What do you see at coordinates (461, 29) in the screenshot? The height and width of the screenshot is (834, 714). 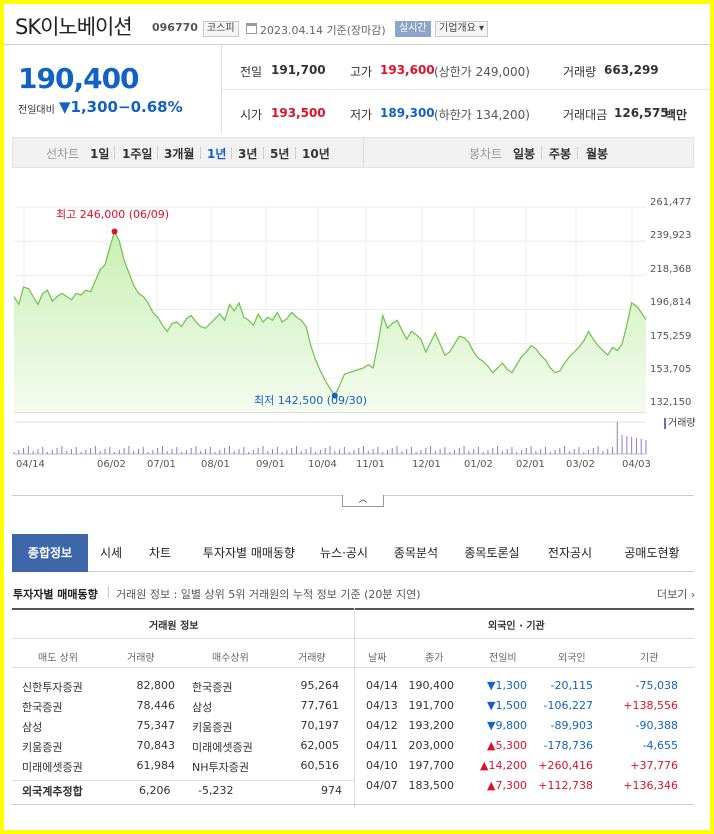 I see `company-overview-button: 기업개요 ▾` at bounding box center [461, 29].